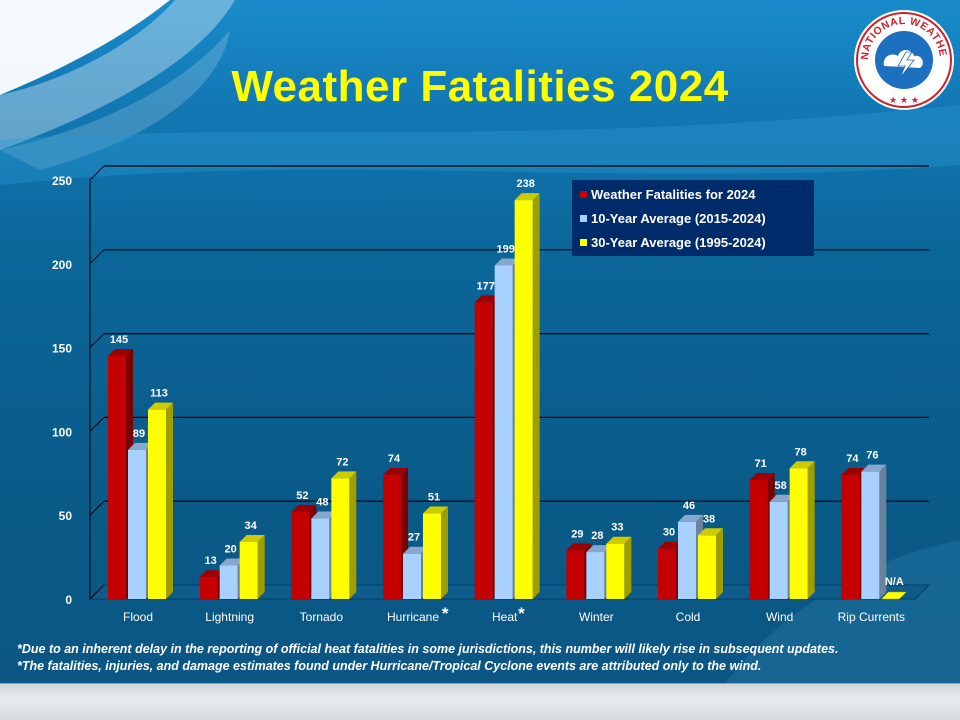 The height and width of the screenshot is (720, 960). I want to click on x-tick-label: Lightning, so click(229, 617).